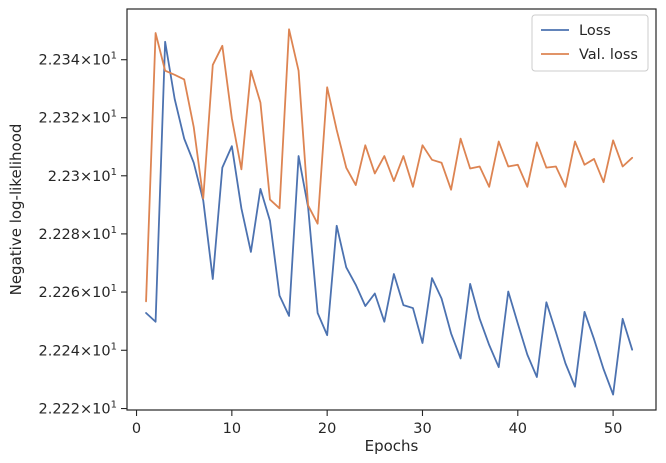 Image resolution: width=666 pixels, height=463 pixels. I want to click on y-axis-label: Negative log-likelihood, so click(16, 210).